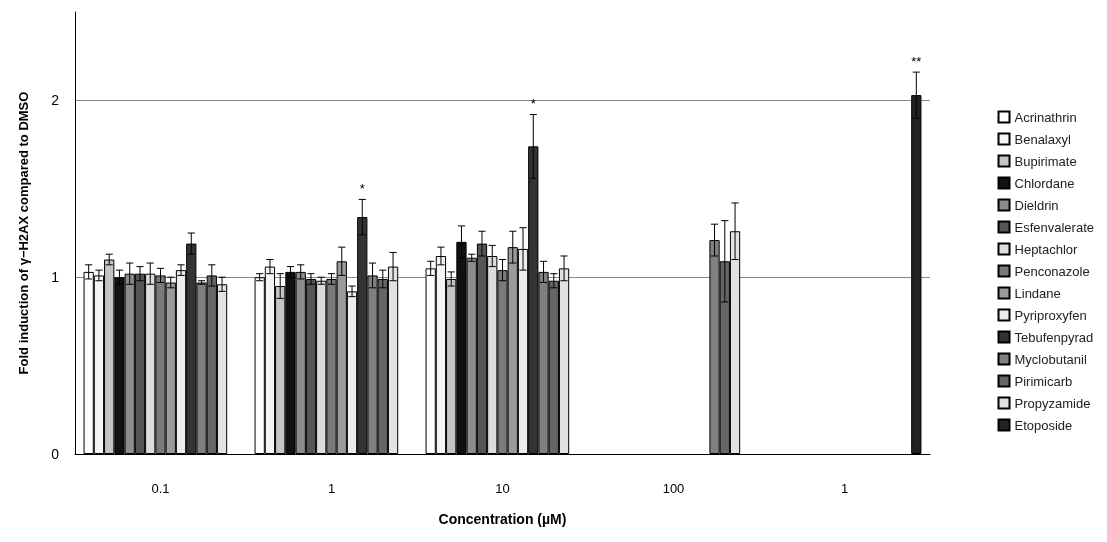 Image resolution: width=1107 pixels, height=542 pixels. I want to click on legend-label: Etoposide, so click(1043, 425).